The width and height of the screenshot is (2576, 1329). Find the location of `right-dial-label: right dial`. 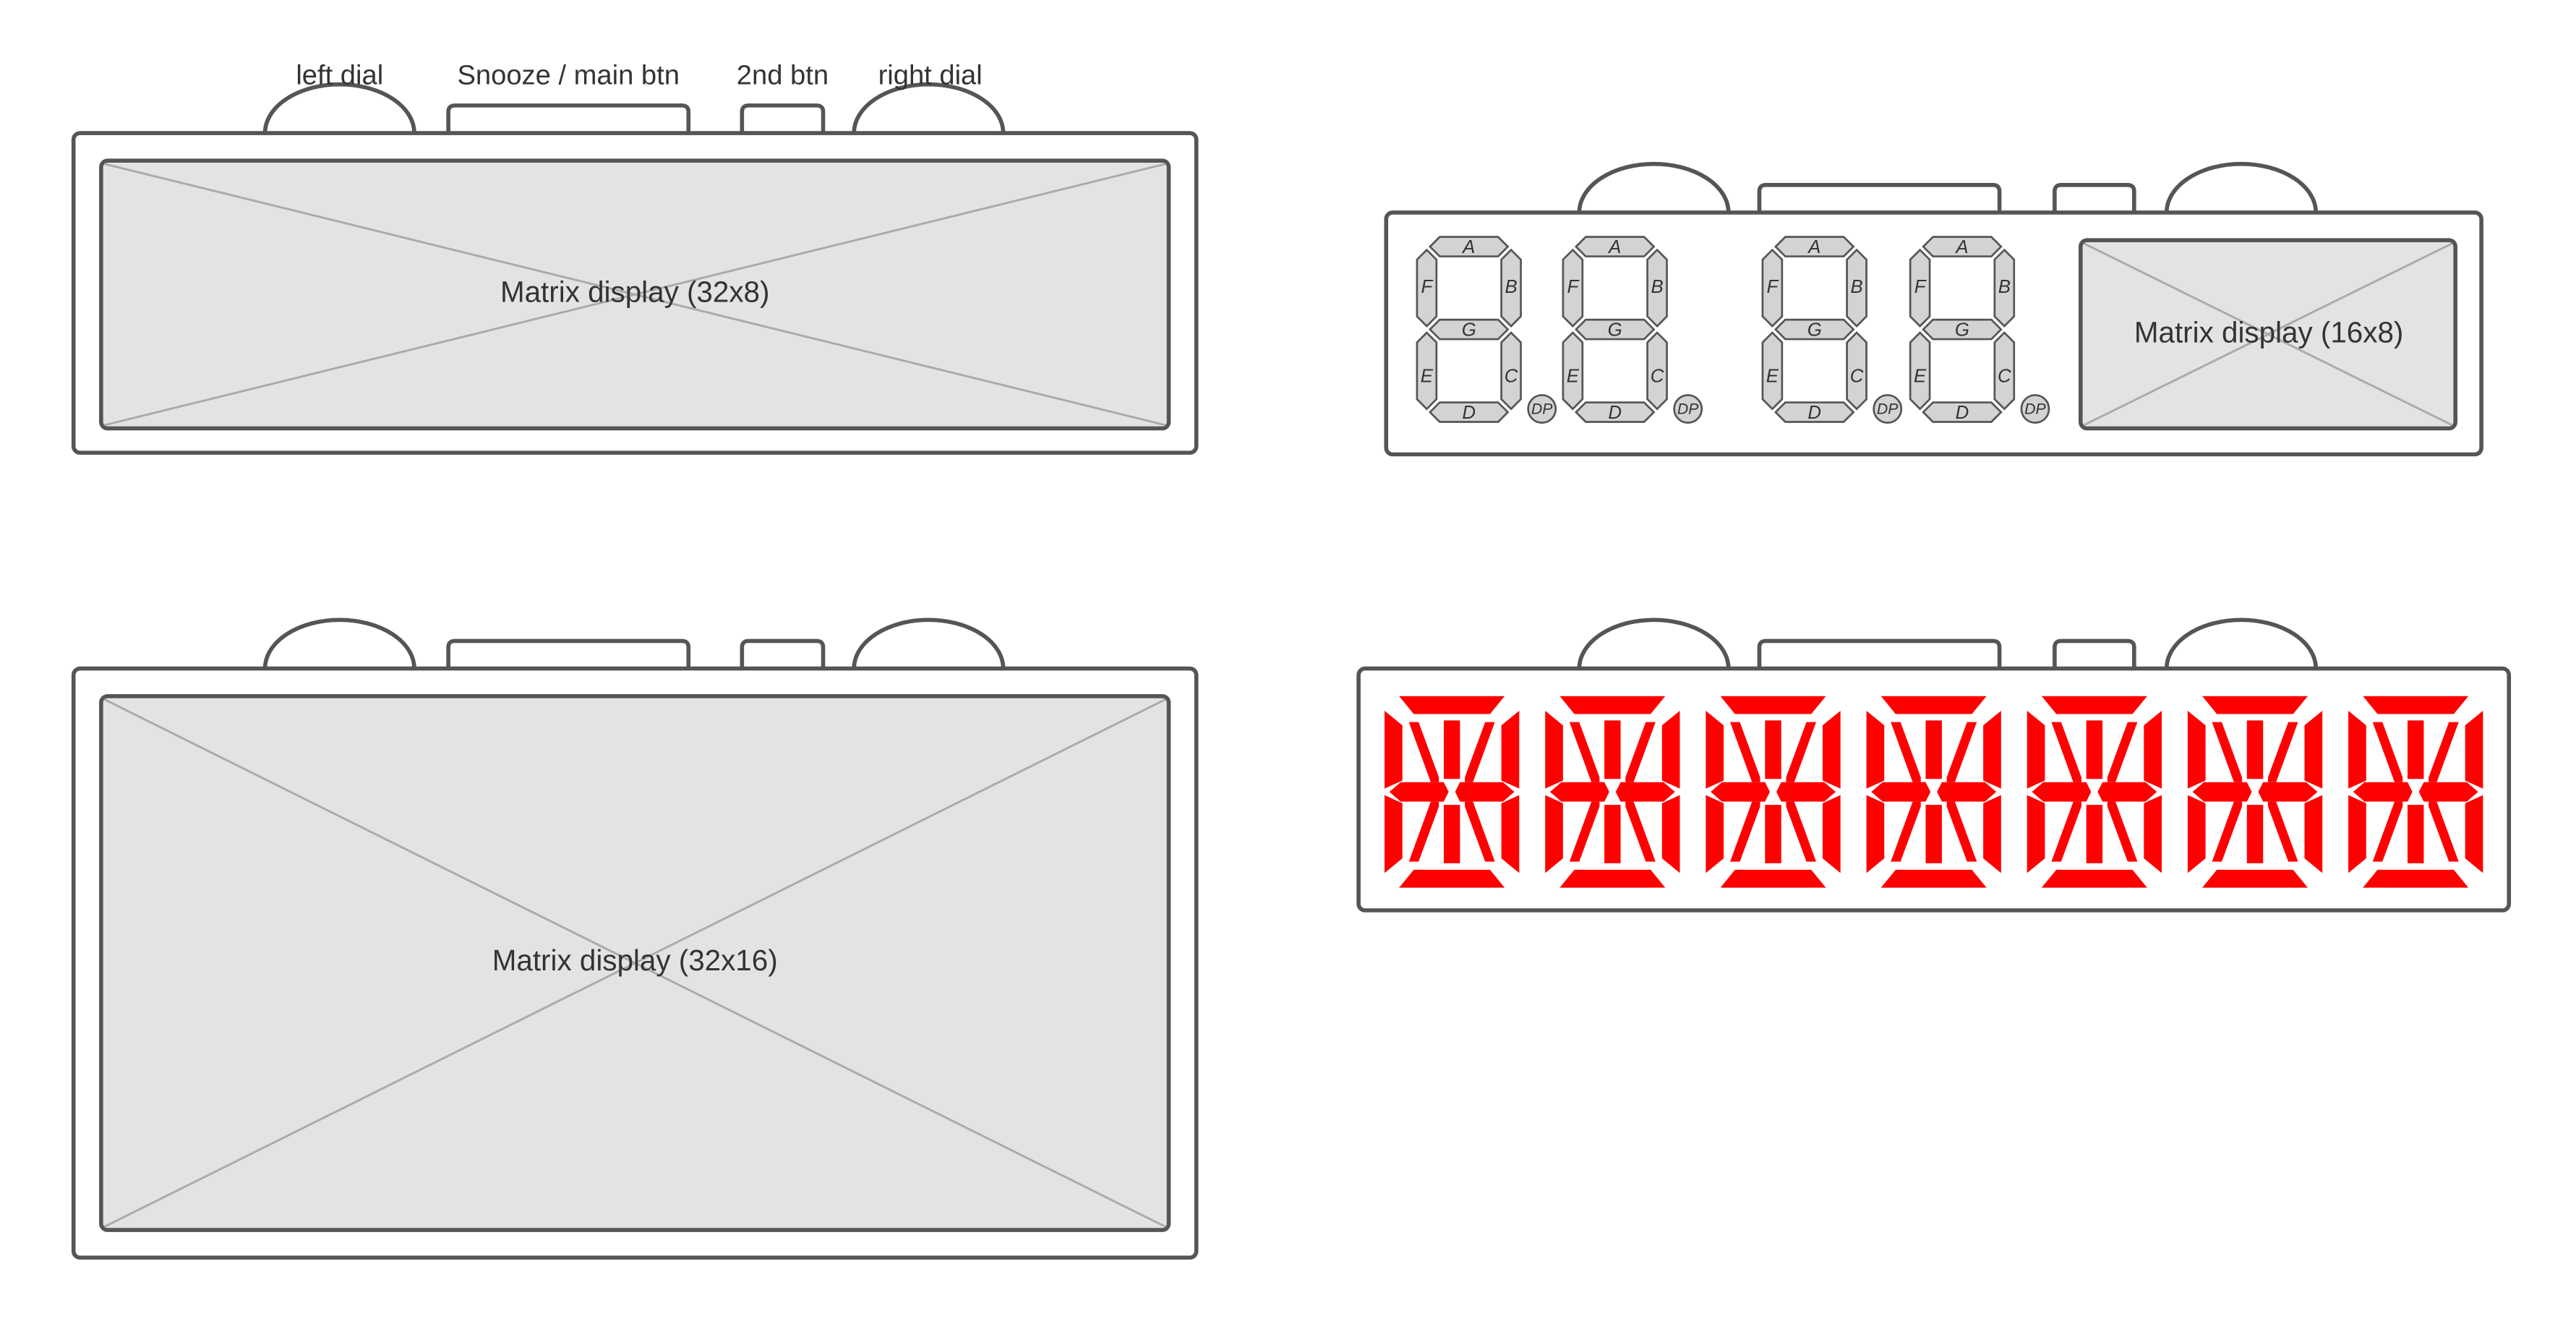

right-dial-label: right dial is located at coordinates (931, 75).